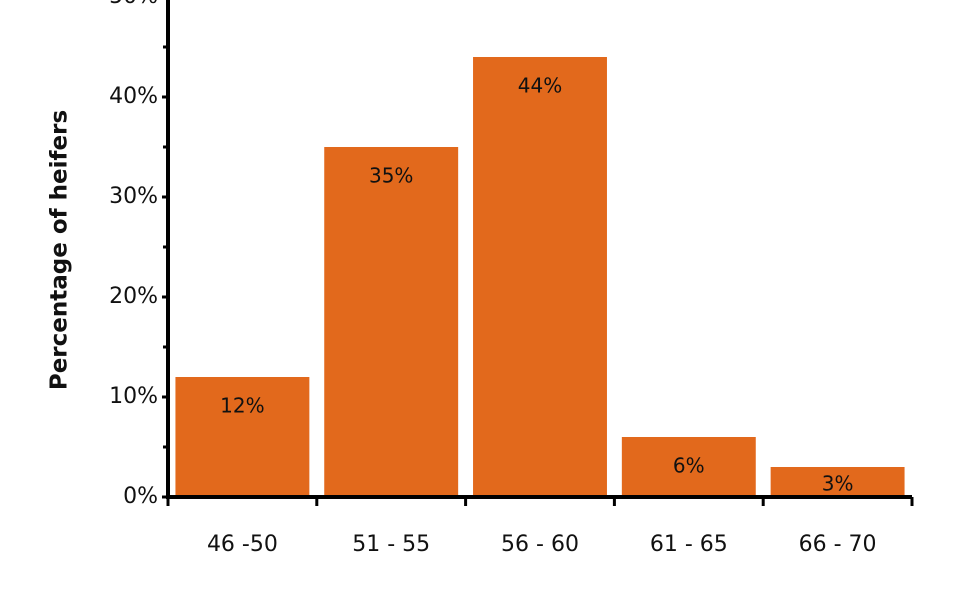  Describe the element at coordinates (540, 544) in the screenshot. I see `x-tick-label: 56 - 60` at that location.